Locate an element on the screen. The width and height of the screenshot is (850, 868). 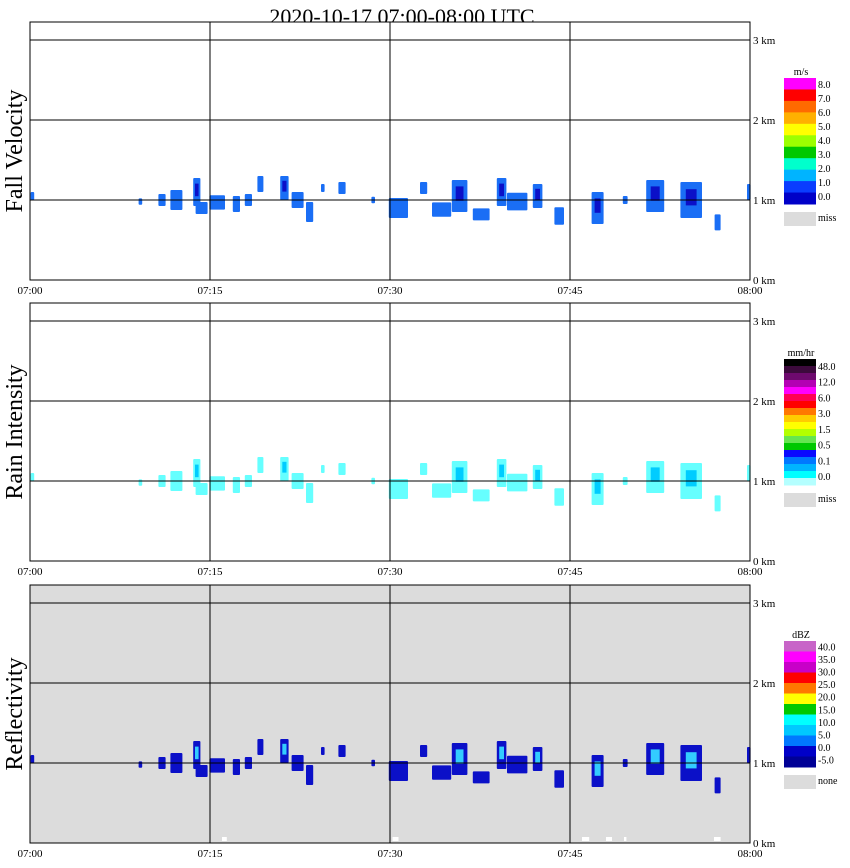
colorbar-label: 1.0 is located at coordinates (824, 183).